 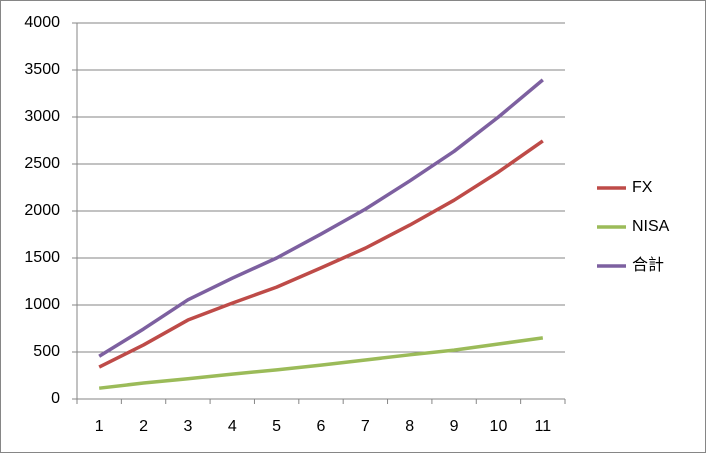 What do you see at coordinates (409, 426) in the screenshot?
I see `x-tick-label: 8` at bounding box center [409, 426].